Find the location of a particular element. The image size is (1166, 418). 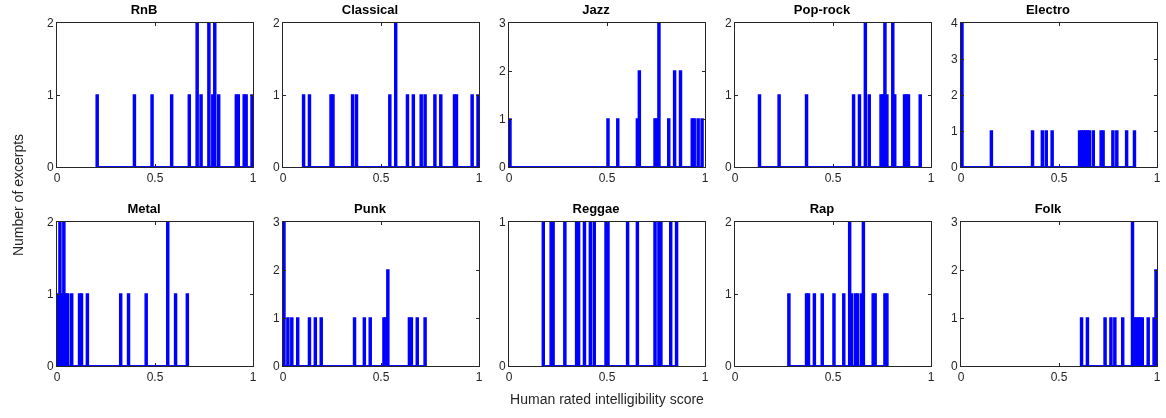

y-tick-label: 4 is located at coordinates (954, 23).